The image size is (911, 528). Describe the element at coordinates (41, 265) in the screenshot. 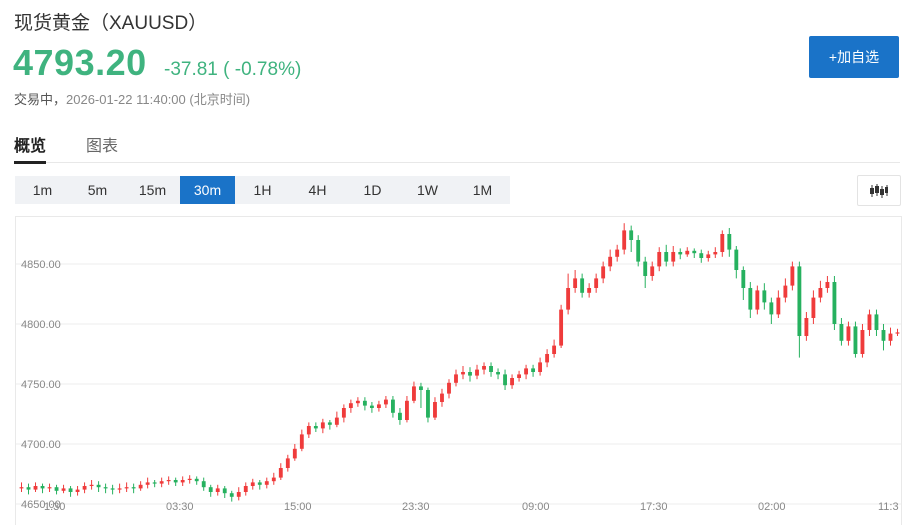

I see `y-tick-label: 4850.00` at that location.